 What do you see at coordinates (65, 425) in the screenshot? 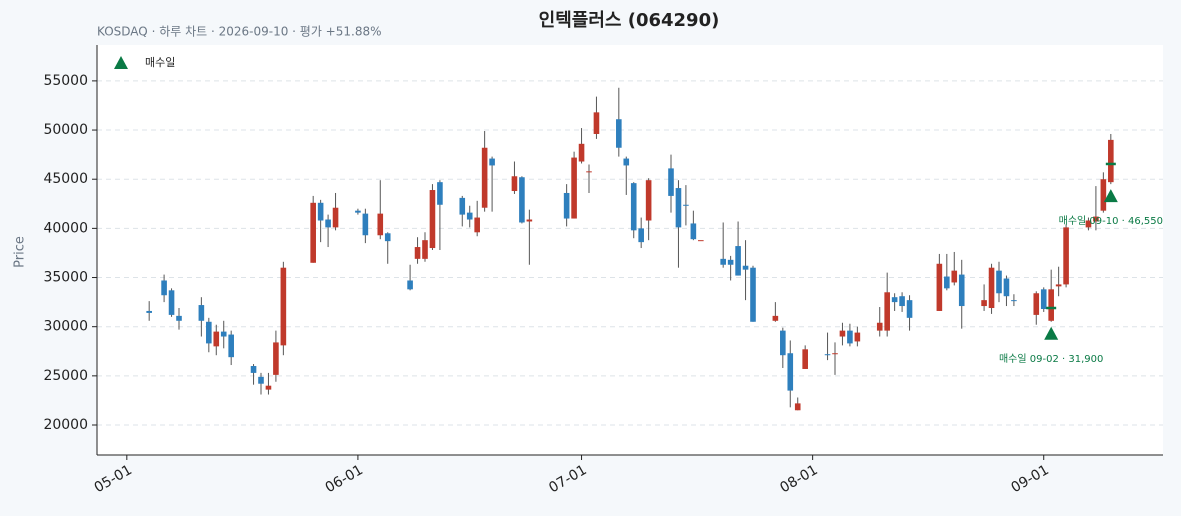
I see `y-tick-label: 20000` at bounding box center [65, 425].